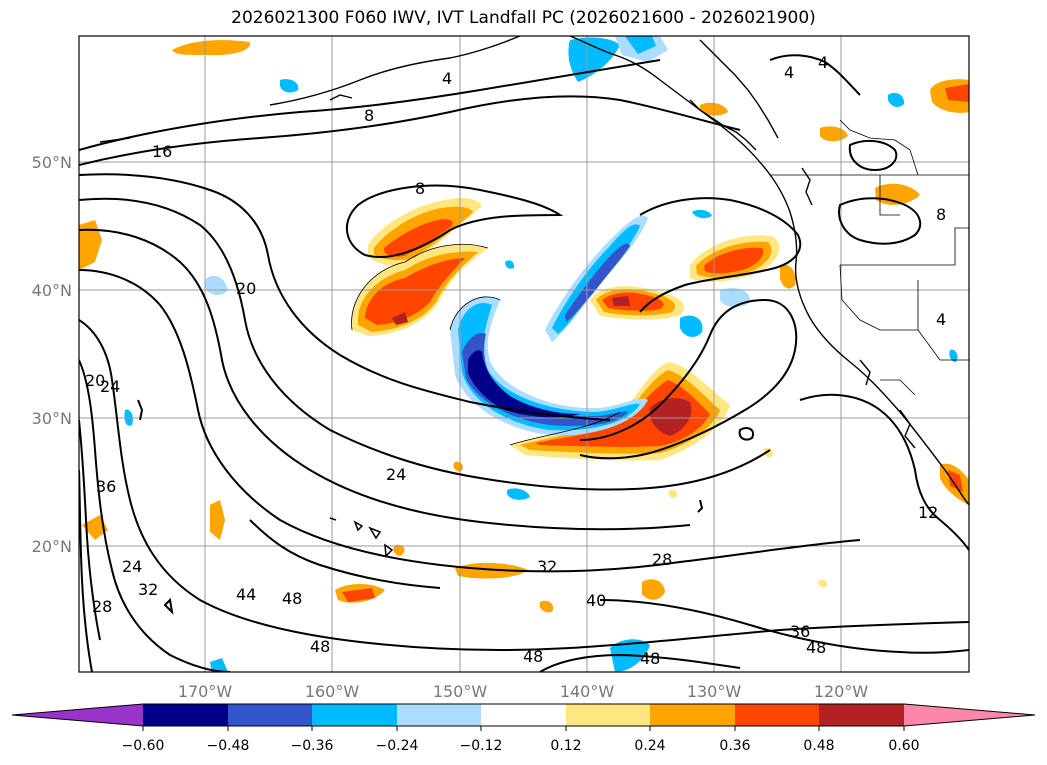 This screenshot has width=1047, height=765. I want to click on lon-label: 150°W, so click(460, 691).